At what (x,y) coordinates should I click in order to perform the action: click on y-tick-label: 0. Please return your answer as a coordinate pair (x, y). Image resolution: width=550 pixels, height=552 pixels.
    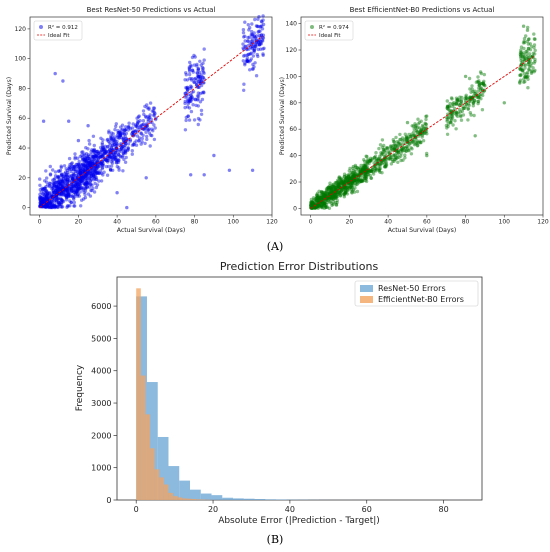
    Looking at the image, I should click on (295, 208).